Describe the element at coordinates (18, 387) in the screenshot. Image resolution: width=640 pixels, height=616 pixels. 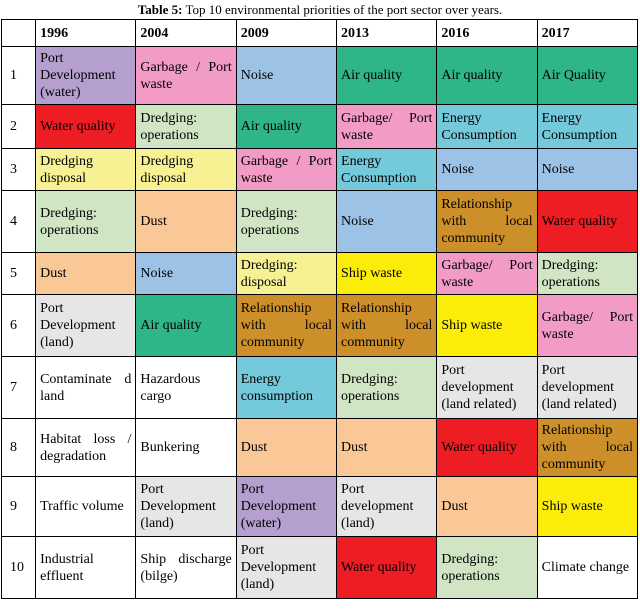
I see `rank-cell: 7` at that location.